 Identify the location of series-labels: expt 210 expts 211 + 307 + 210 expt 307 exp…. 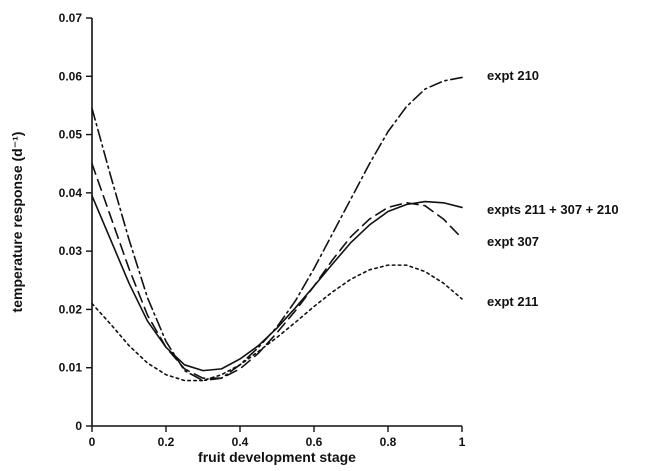
(553, 188).